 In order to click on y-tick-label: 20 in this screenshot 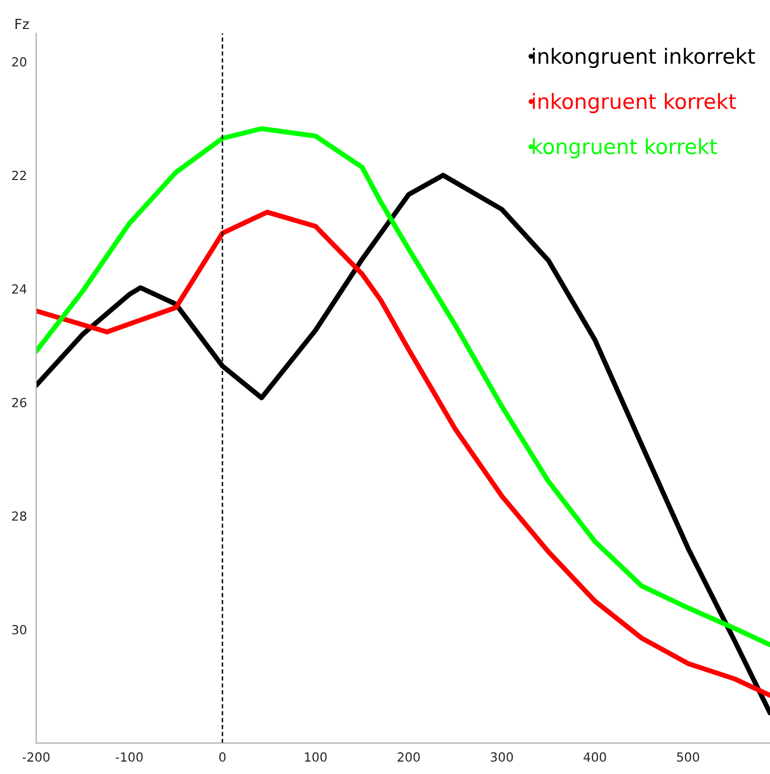, I will do `click(19, 62)`.